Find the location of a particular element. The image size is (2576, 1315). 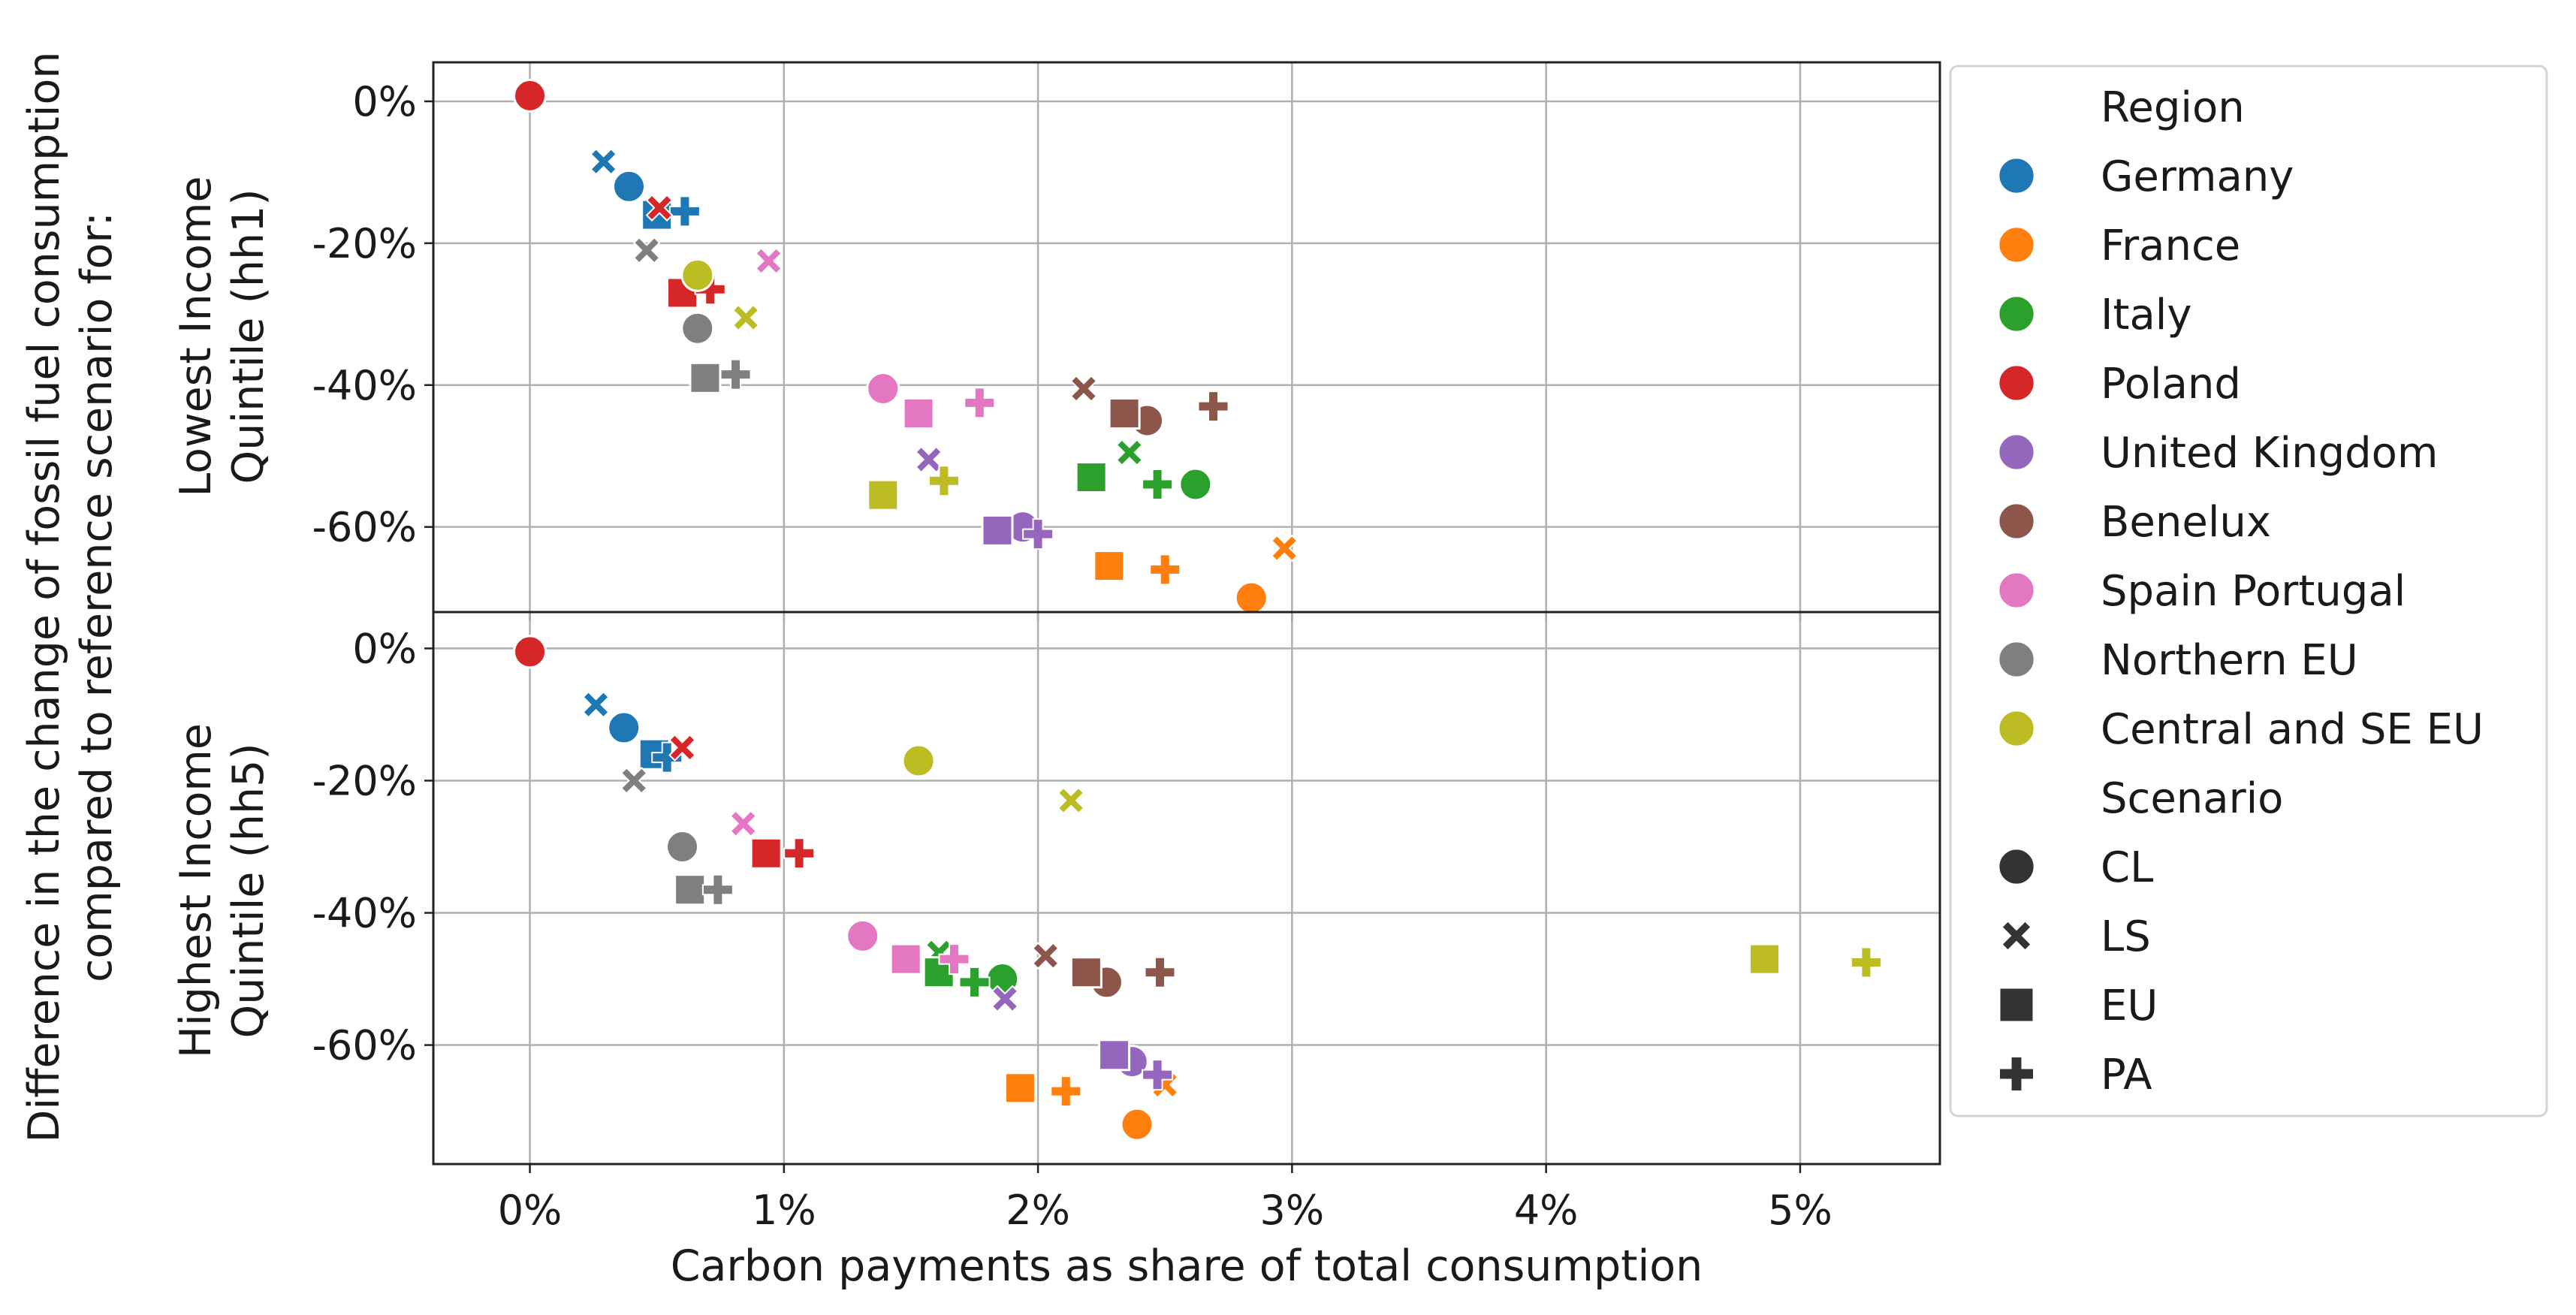

point-p0-france-pa is located at coordinates (1165, 569).